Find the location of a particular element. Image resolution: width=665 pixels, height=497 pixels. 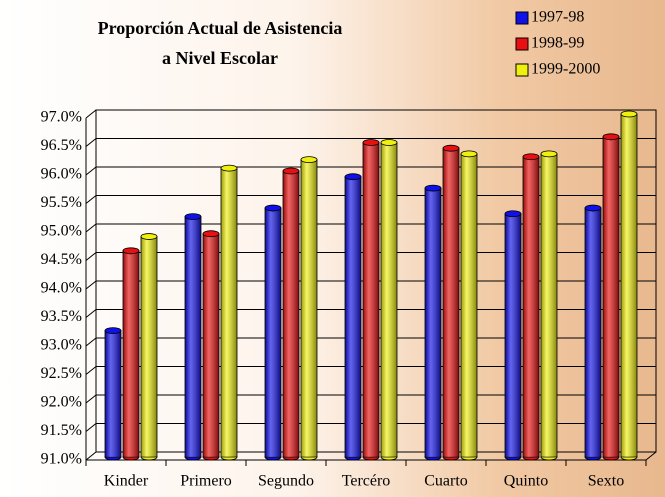

x-tick-label: Kinder is located at coordinates (126, 481).